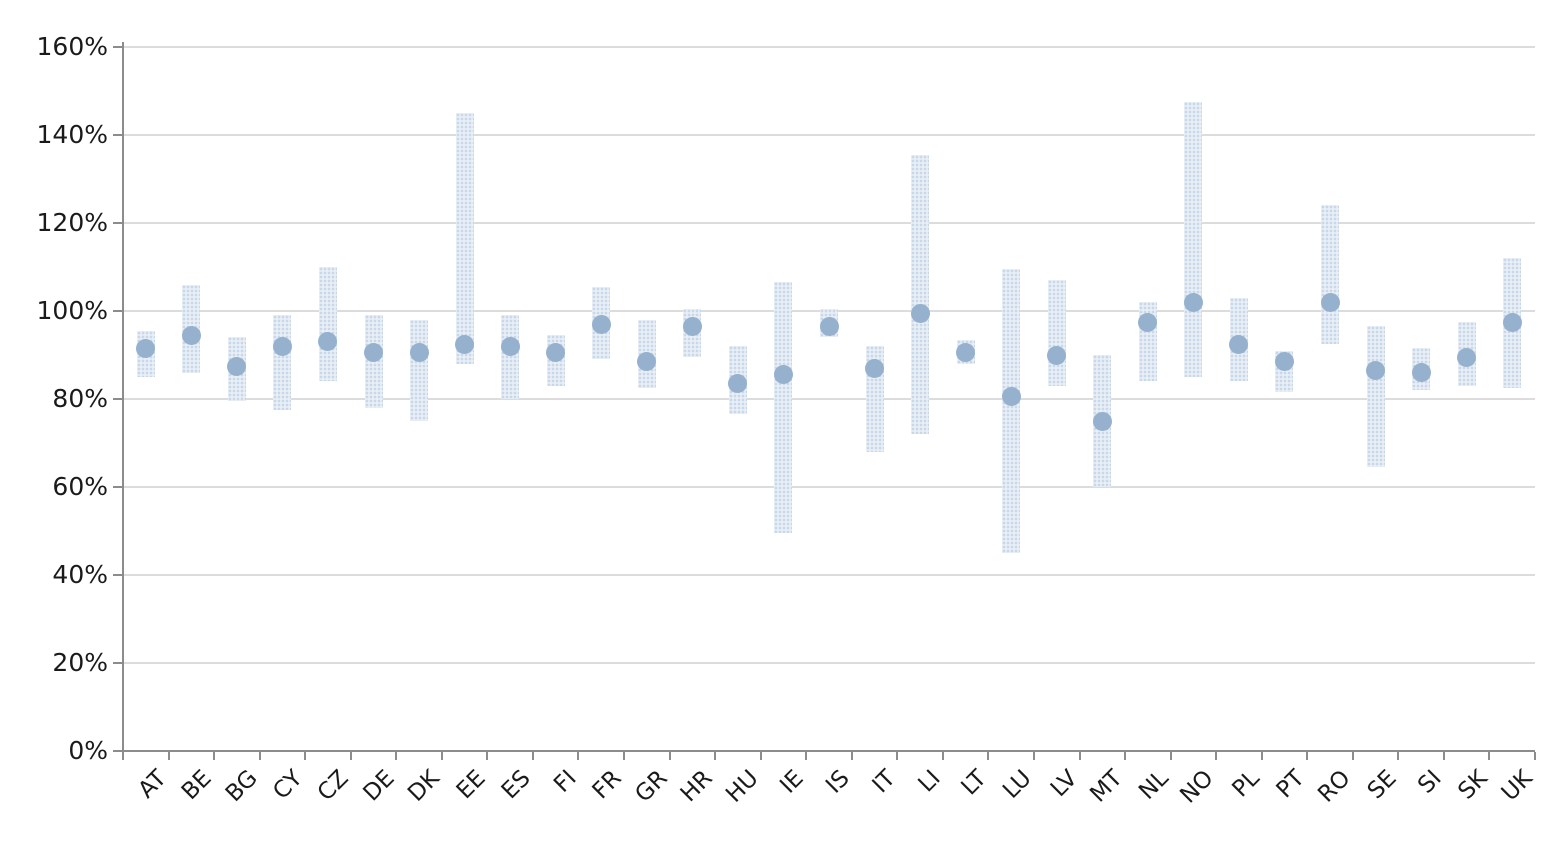  I want to click on point-dot-GR, so click(647, 362).